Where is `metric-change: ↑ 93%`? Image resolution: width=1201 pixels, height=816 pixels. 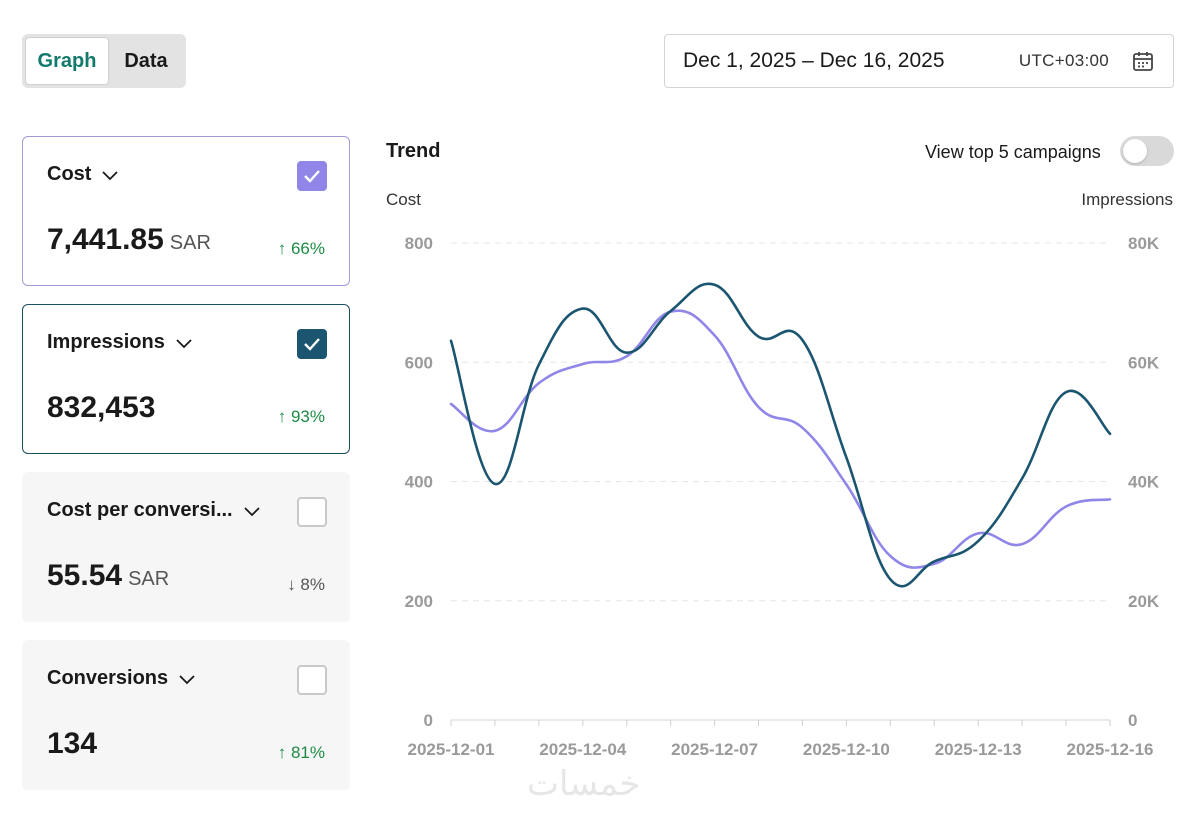 metric-change: ↑ 93% is located at coordinates (301, 416).